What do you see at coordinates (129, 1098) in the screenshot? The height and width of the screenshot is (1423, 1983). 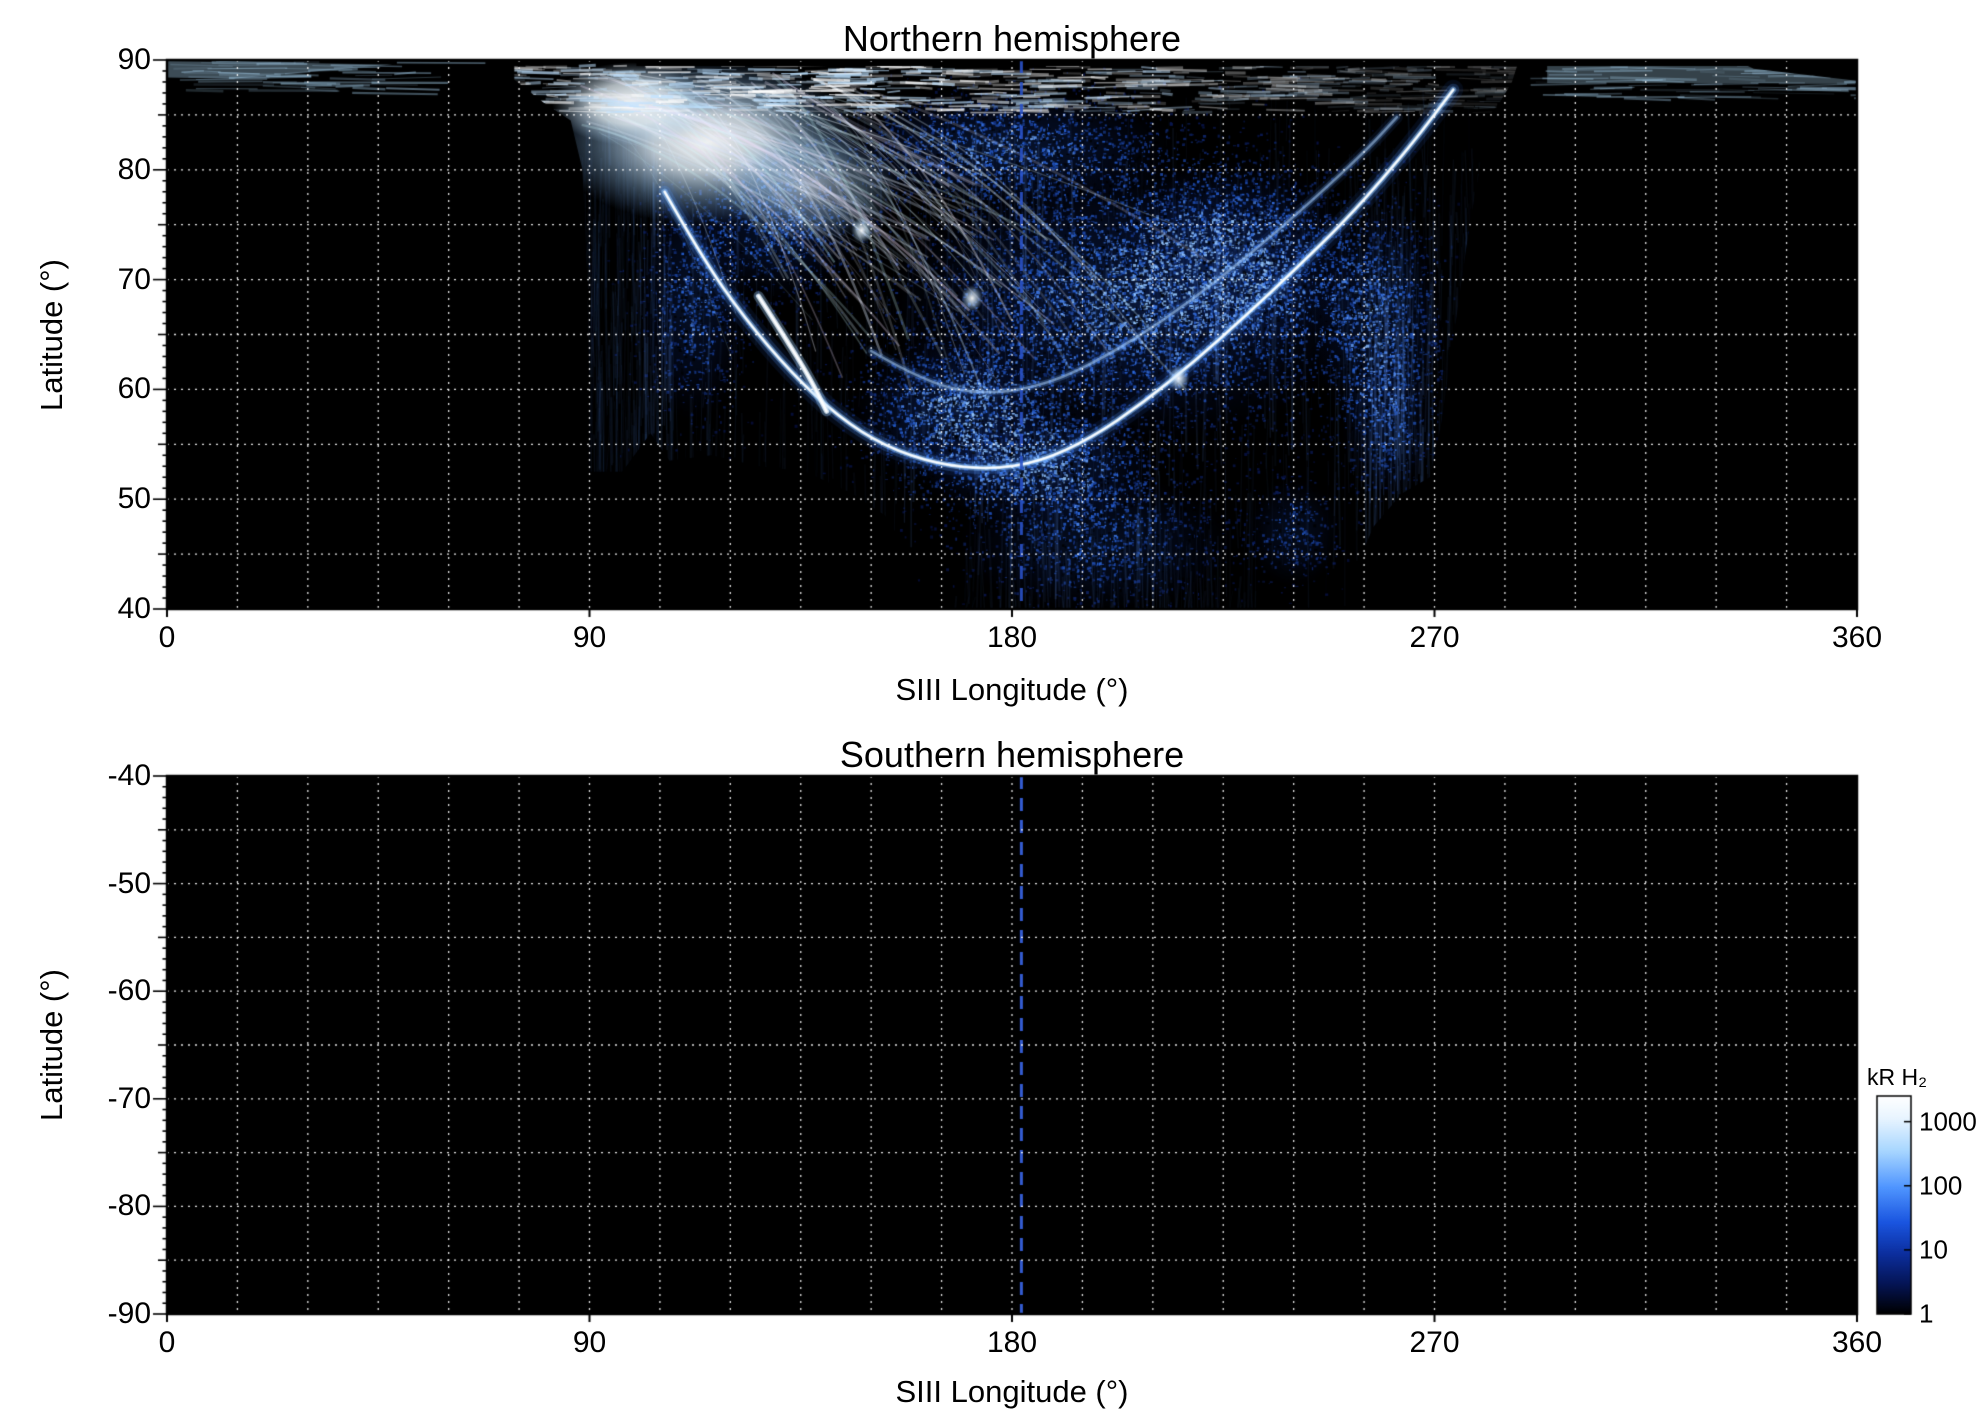 I see `south-y-tick-label: -70` at bounding box center [129, 1098].